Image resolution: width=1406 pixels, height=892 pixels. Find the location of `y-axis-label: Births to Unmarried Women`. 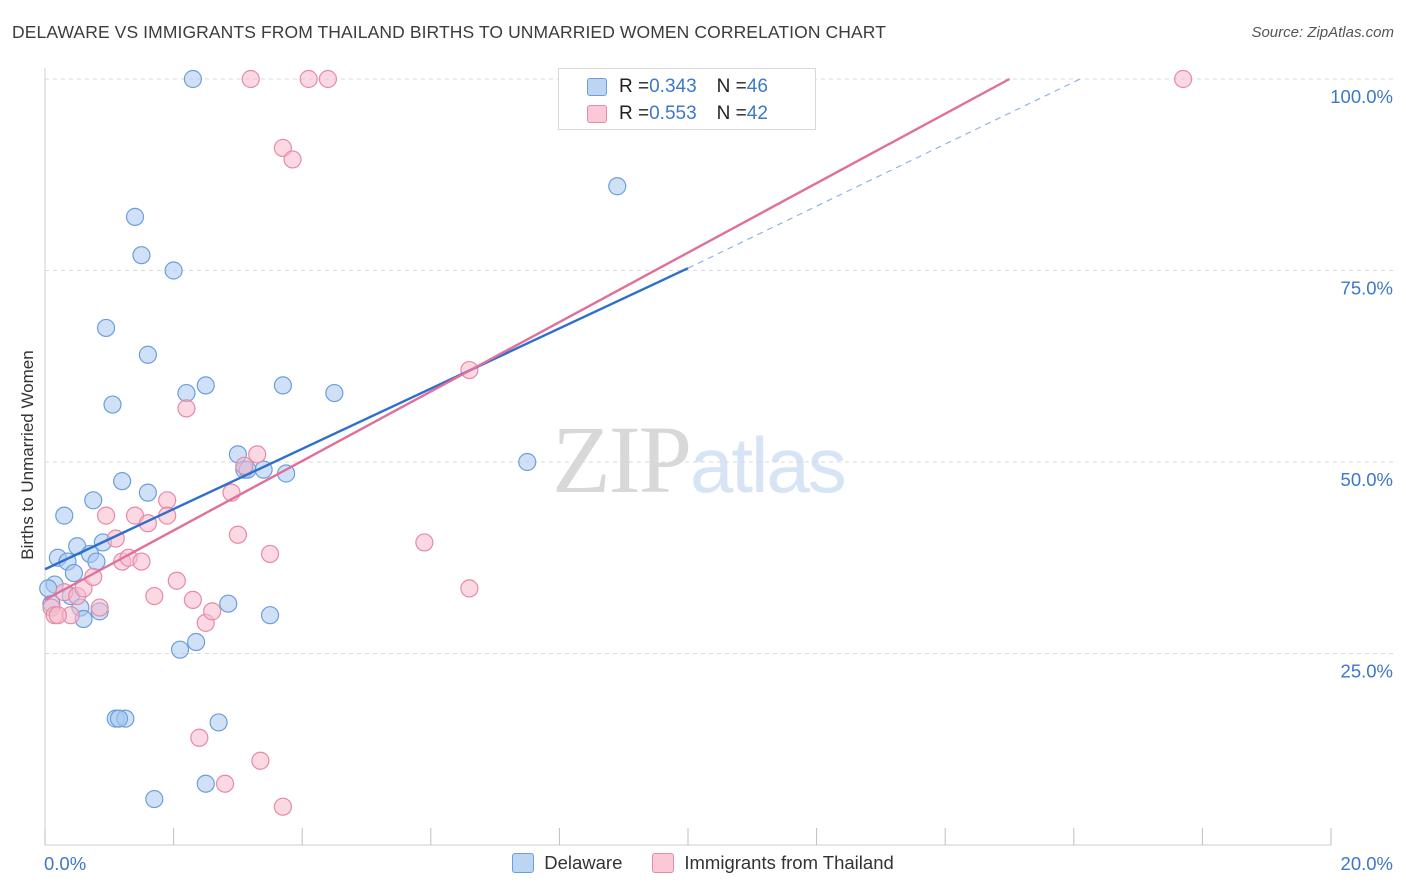

y-axis-label: Births to Unmarried Women is located at coordinates (27, 455).